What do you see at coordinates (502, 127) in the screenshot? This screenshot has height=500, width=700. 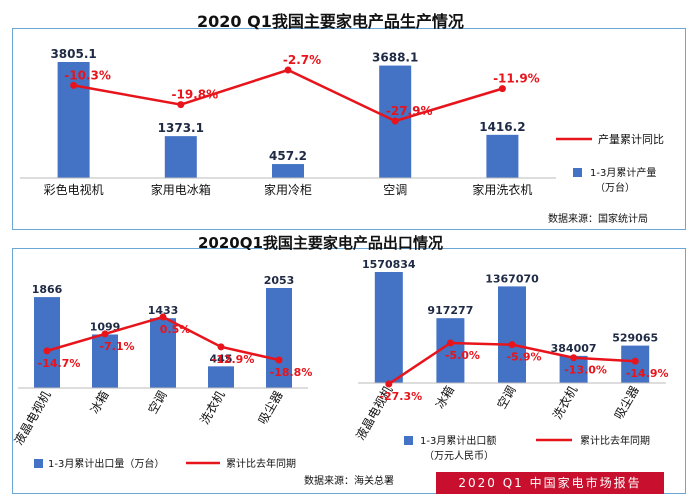 I see `production-bar-value-4: 1416.2` at bounding box center [502, 127].